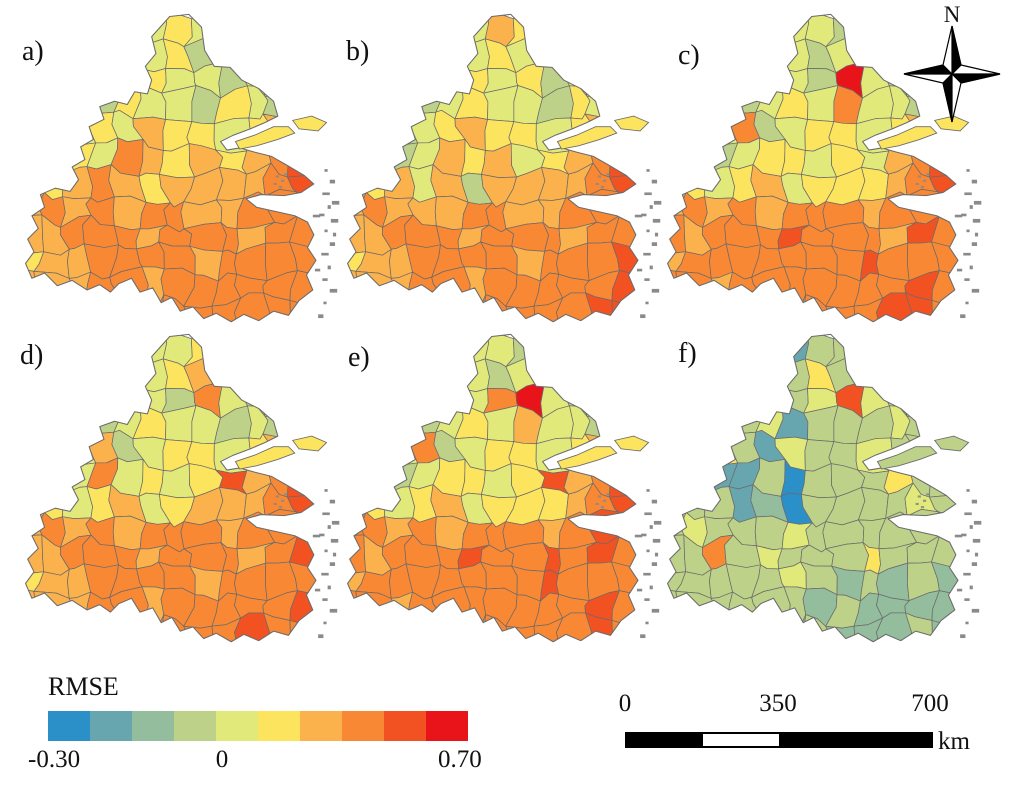 The height and width of the screenshot is (788, 1014). What do you see at coordinates (741, 740) in the screenshot?
I see `scalebar-segment-white` at bounding box center [741, 740].